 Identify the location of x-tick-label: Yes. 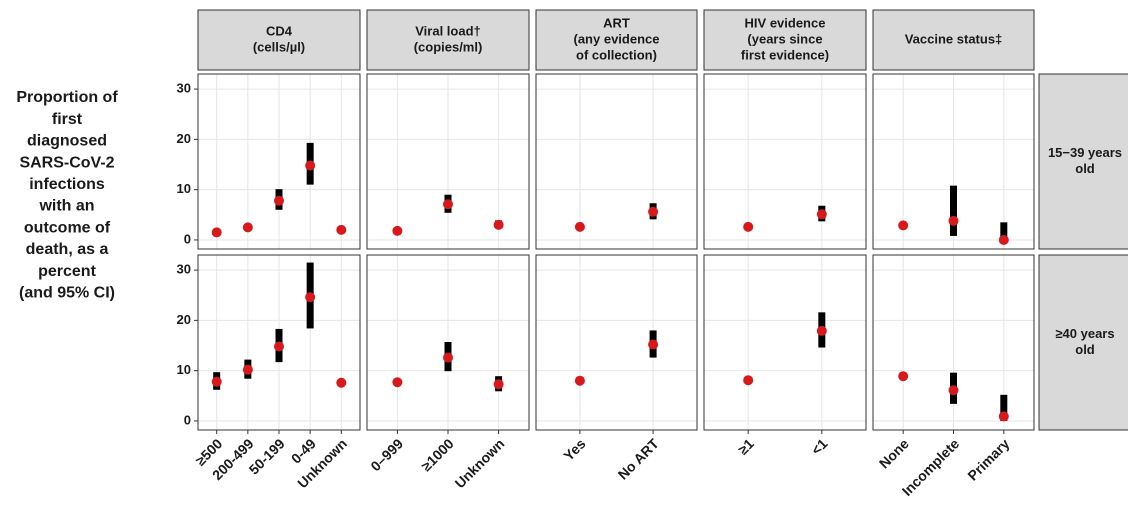
(574, 449).